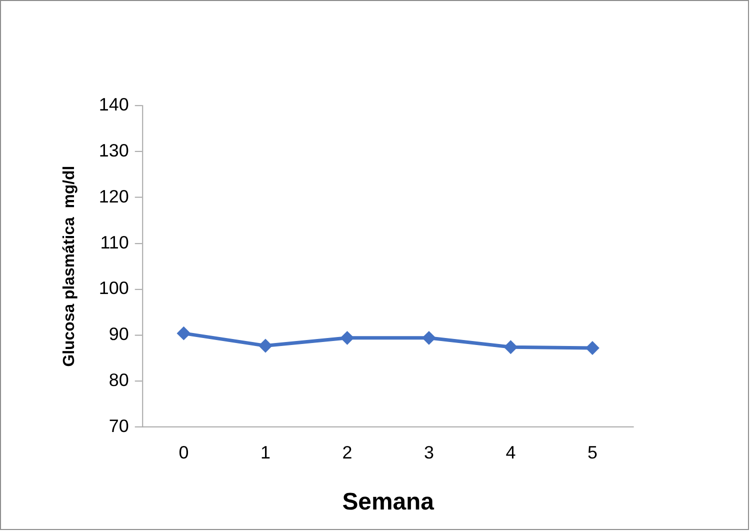 The width and height of the screenshot is (751, 532). I want to click on x-tick-label: 3, so click(429, 452).